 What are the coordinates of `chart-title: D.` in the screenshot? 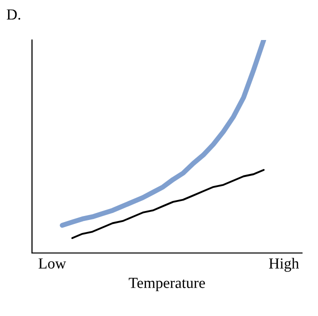 It's located at (13, 14).